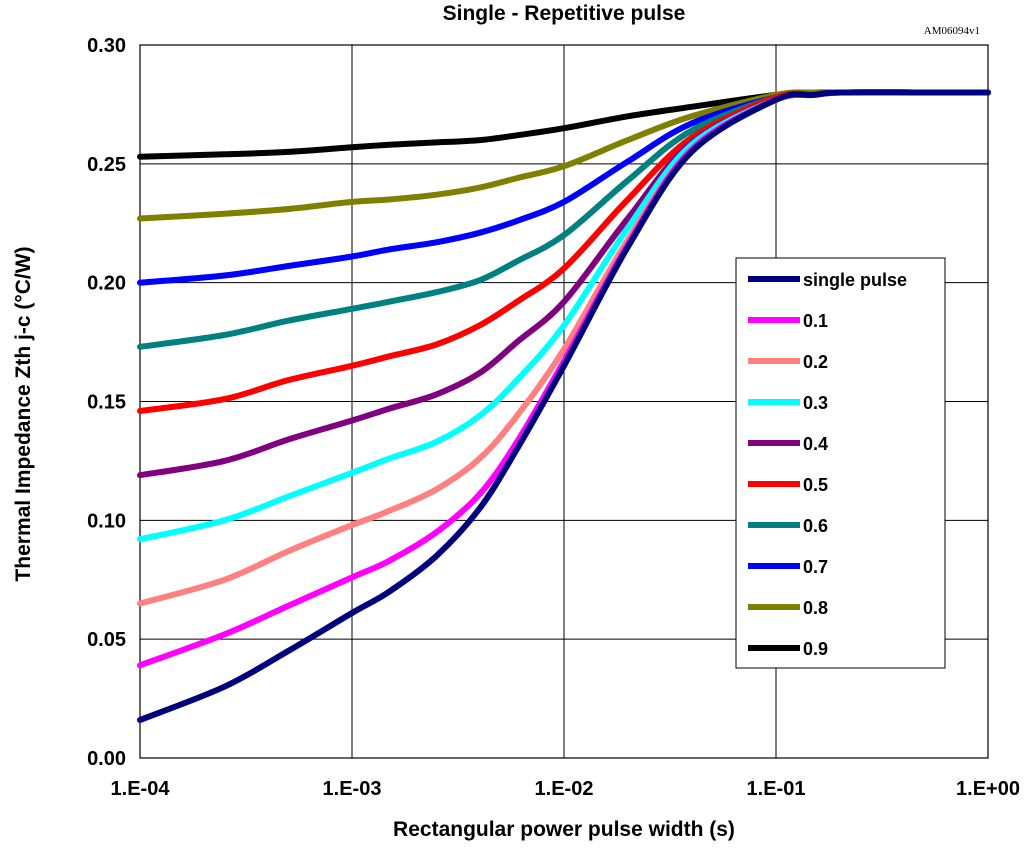  I want to click on legend-label: 0.6, so click(815, 526).